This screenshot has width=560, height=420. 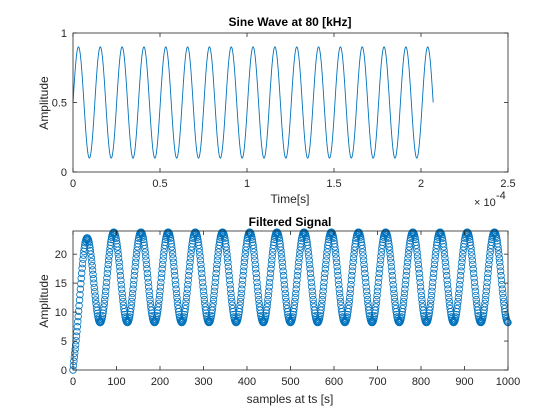 I want to click on y-tick-label: 0, so click(x=64, y=173).